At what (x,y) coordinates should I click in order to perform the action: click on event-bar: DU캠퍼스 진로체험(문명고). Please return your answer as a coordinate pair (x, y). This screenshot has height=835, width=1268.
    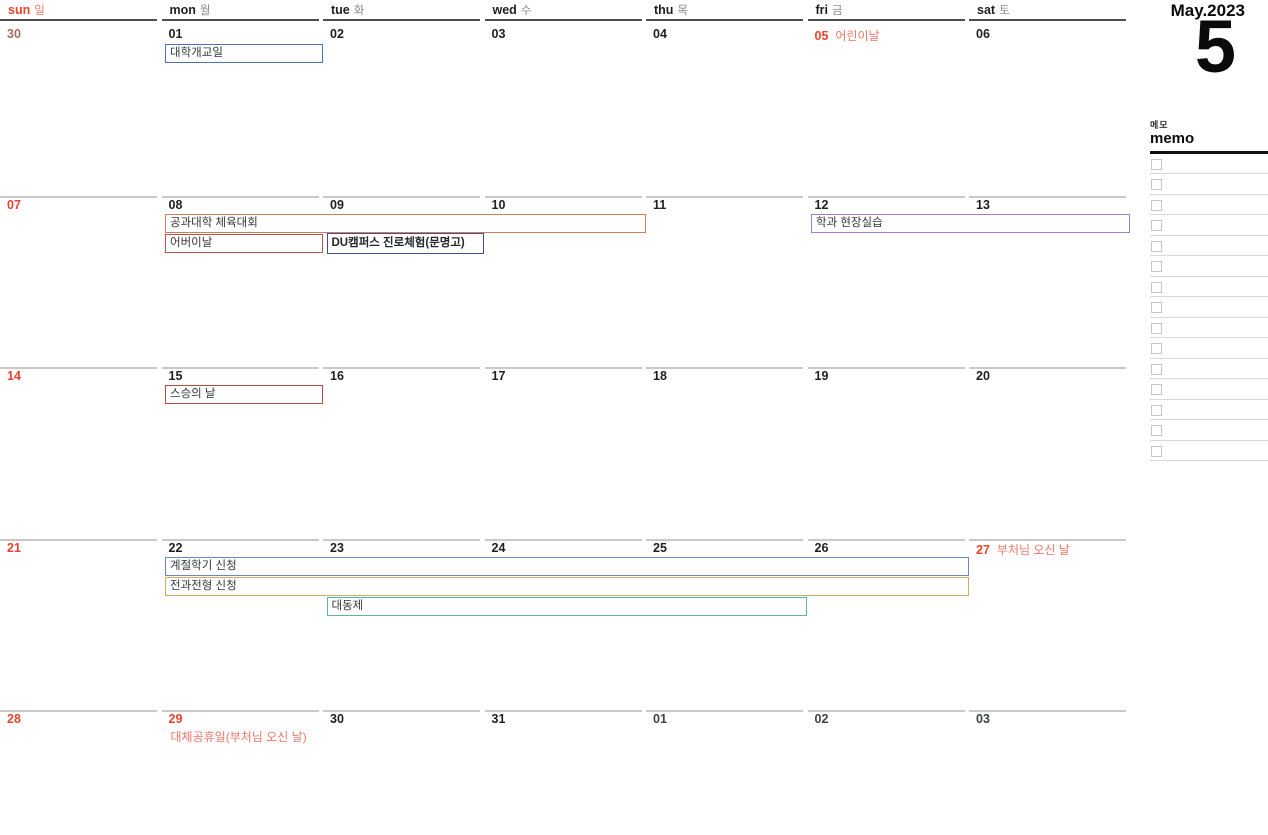
    Looking at the image, I should click on (405, 243).